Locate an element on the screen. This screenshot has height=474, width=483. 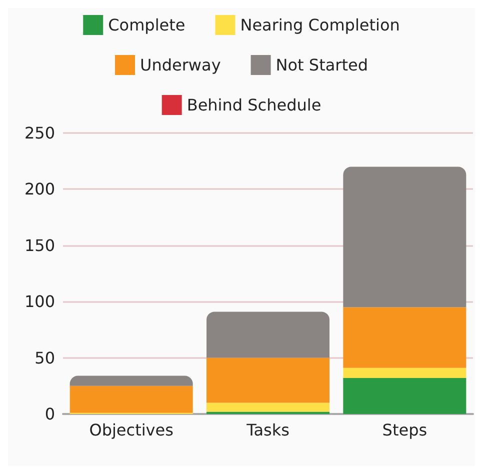
y-tick-label: 50 is located at coordinates (44, 358).